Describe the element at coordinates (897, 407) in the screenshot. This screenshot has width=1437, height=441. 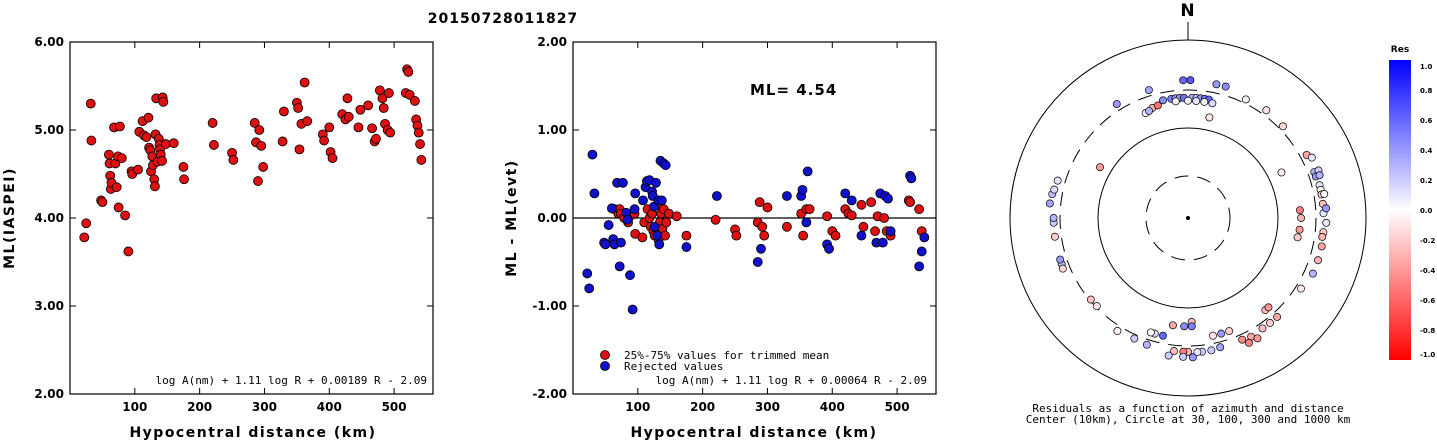
I see `p2-xtick-label: 500` at that location.